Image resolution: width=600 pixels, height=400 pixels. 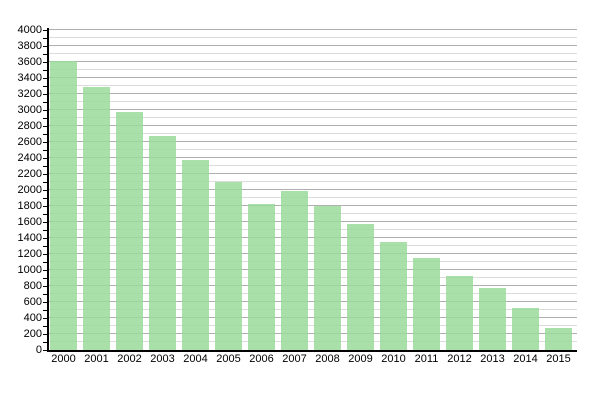 I want to click on y-axis-label-1400: 1400, so click(x=29, y=237).